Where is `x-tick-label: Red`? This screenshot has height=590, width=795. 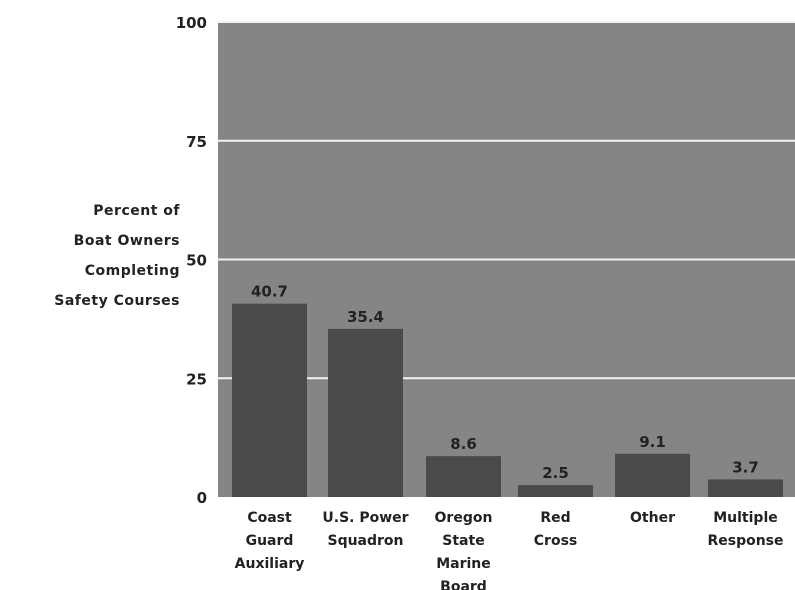 x-tick-label: Red is located at coordinates (555, 518).